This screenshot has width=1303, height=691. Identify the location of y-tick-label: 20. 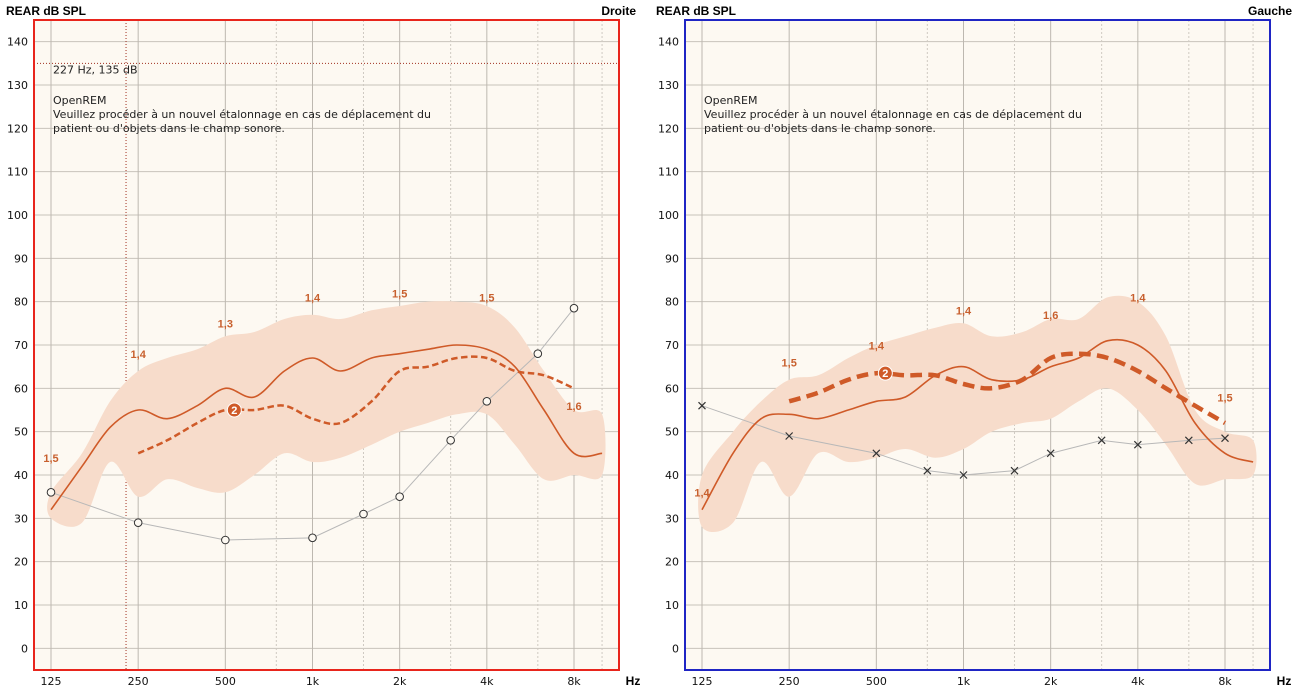
(672, 562).